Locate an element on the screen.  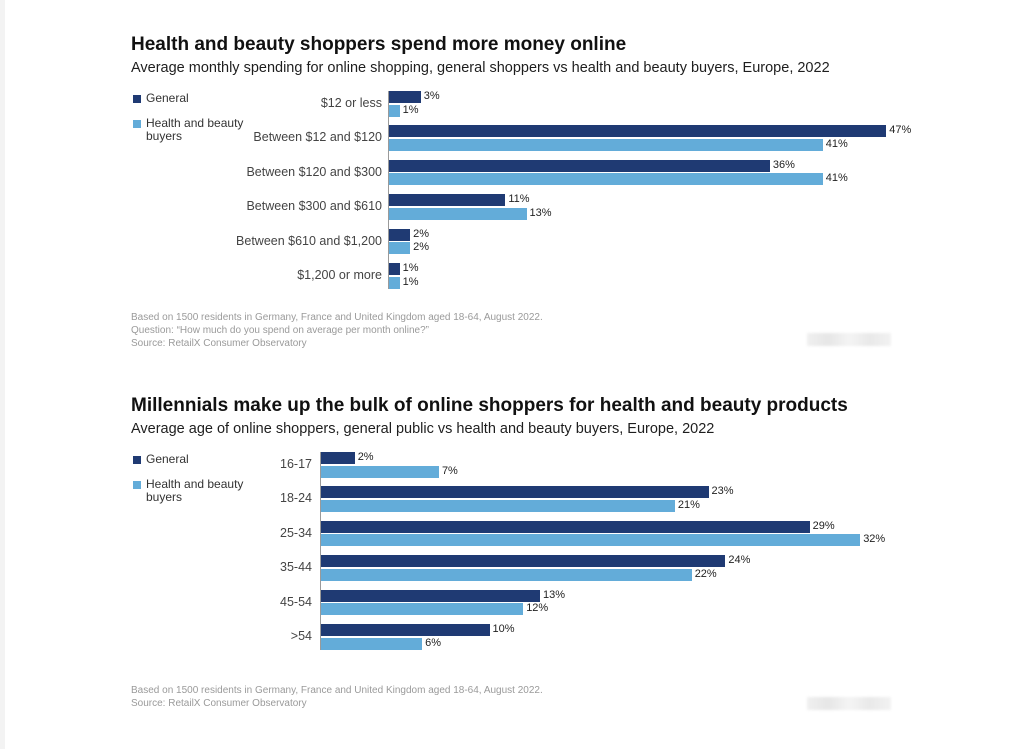
category-label: 18-24 is located at coordinates (296, 498).